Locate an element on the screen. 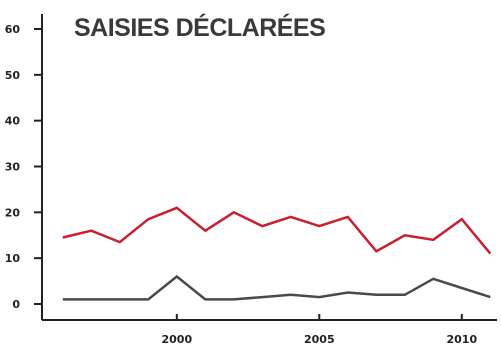  y-tick-label: 50 is located at coordinates (13, 75).